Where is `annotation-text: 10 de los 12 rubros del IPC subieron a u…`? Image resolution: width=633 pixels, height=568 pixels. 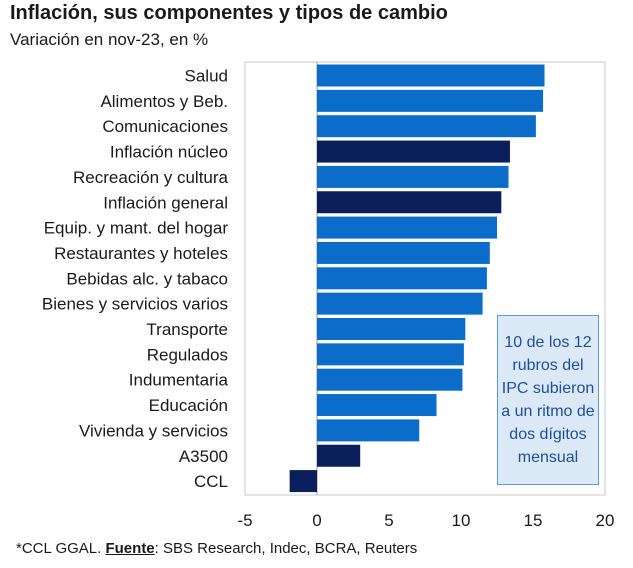
annotation-text: 10 de los 12 rubros del IPC subieron a u… is located at coordinates (548, 400).